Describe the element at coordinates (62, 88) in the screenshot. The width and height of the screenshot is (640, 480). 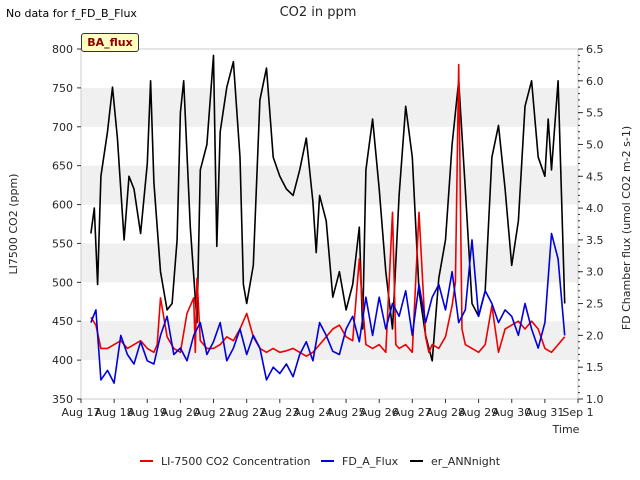
I see `left-y-tick-label: 750` at that location.